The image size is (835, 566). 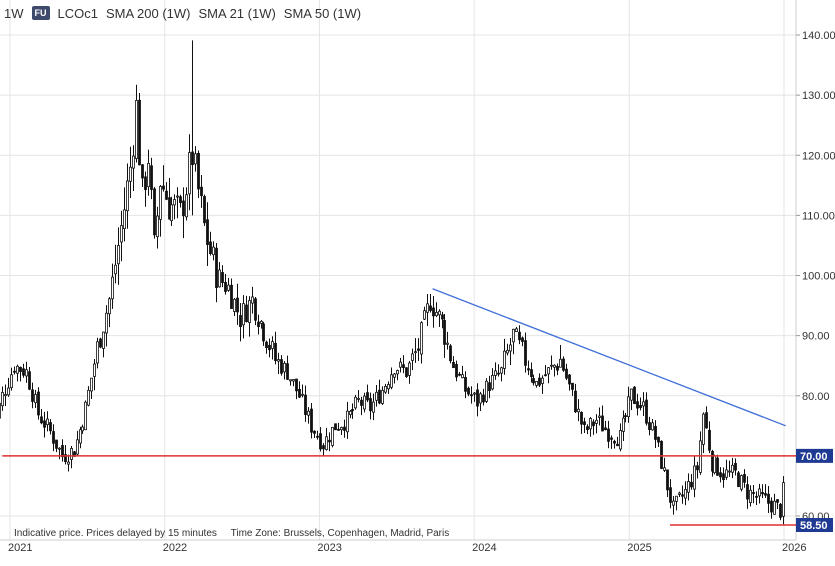 I want to click on indicator-sma-200: SMA 200 (1W), so click(x=148, y=13).